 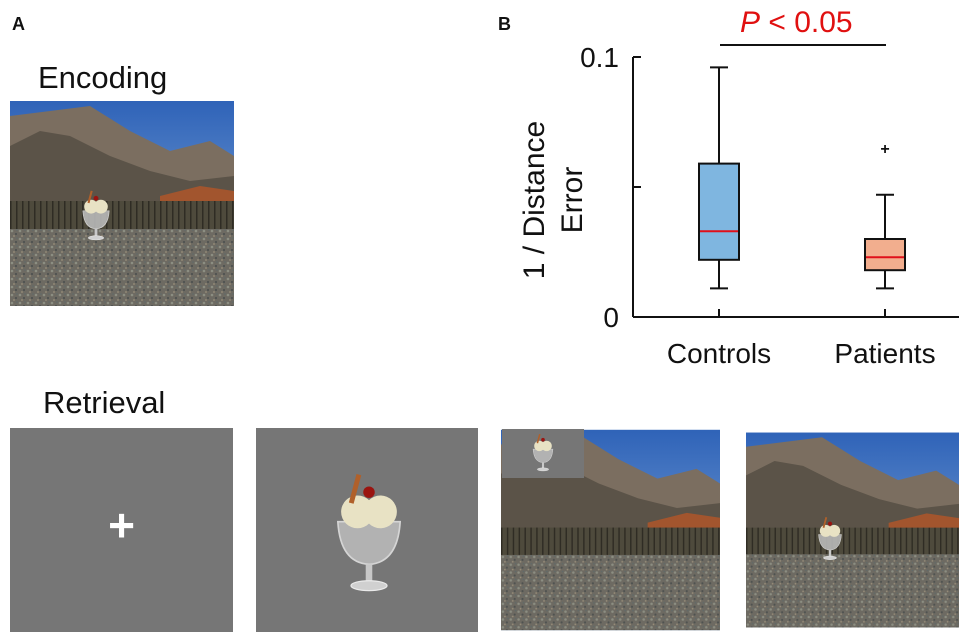 What do you see at coordinates (884, 353) in the screenshot?
I see `x-tick-label: Patients` at bounding box center [884, 353].